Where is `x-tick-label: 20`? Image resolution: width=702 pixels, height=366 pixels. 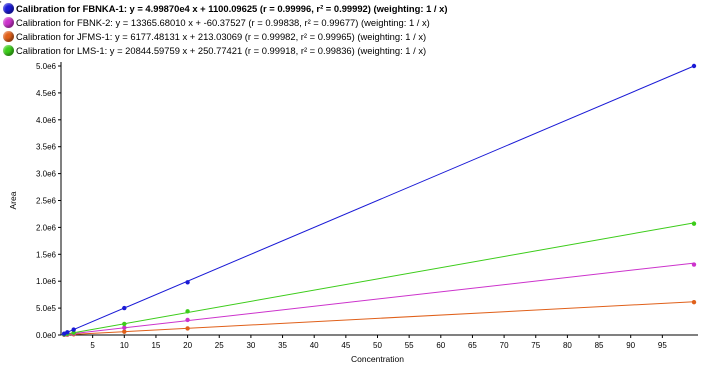 x-tick-label: 20 is located at coordinates (187, 345).